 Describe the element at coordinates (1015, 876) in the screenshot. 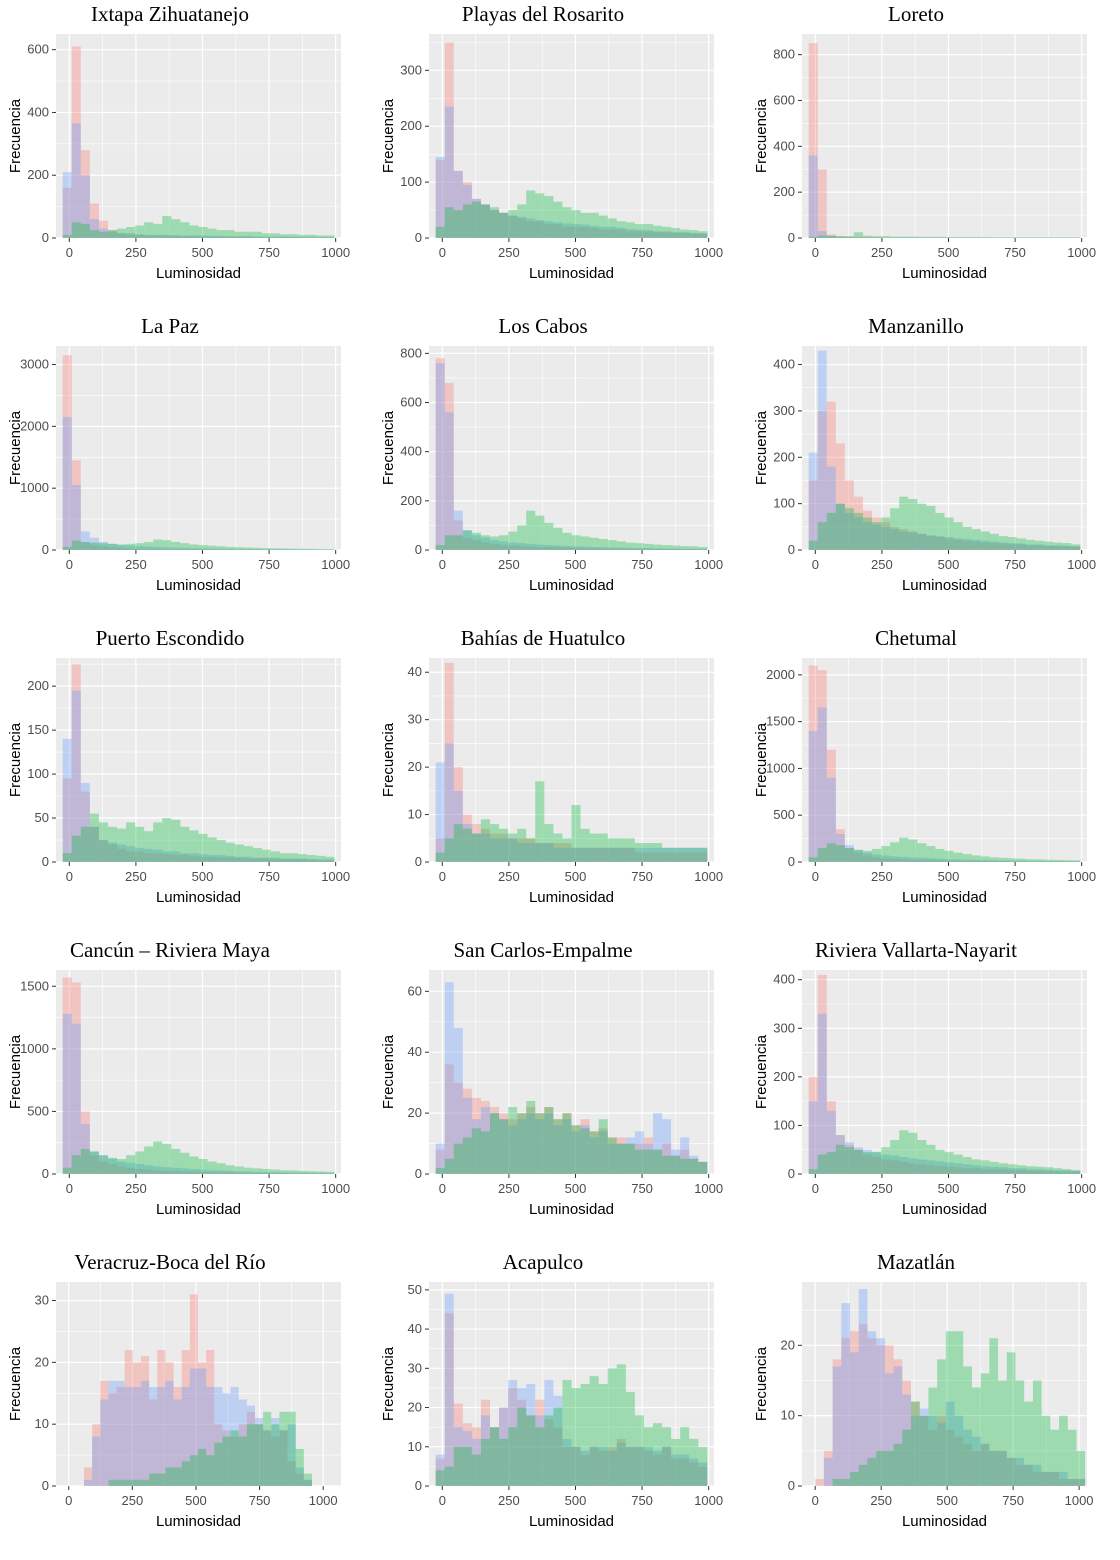

I see `x-tick-label: 750` at that location.